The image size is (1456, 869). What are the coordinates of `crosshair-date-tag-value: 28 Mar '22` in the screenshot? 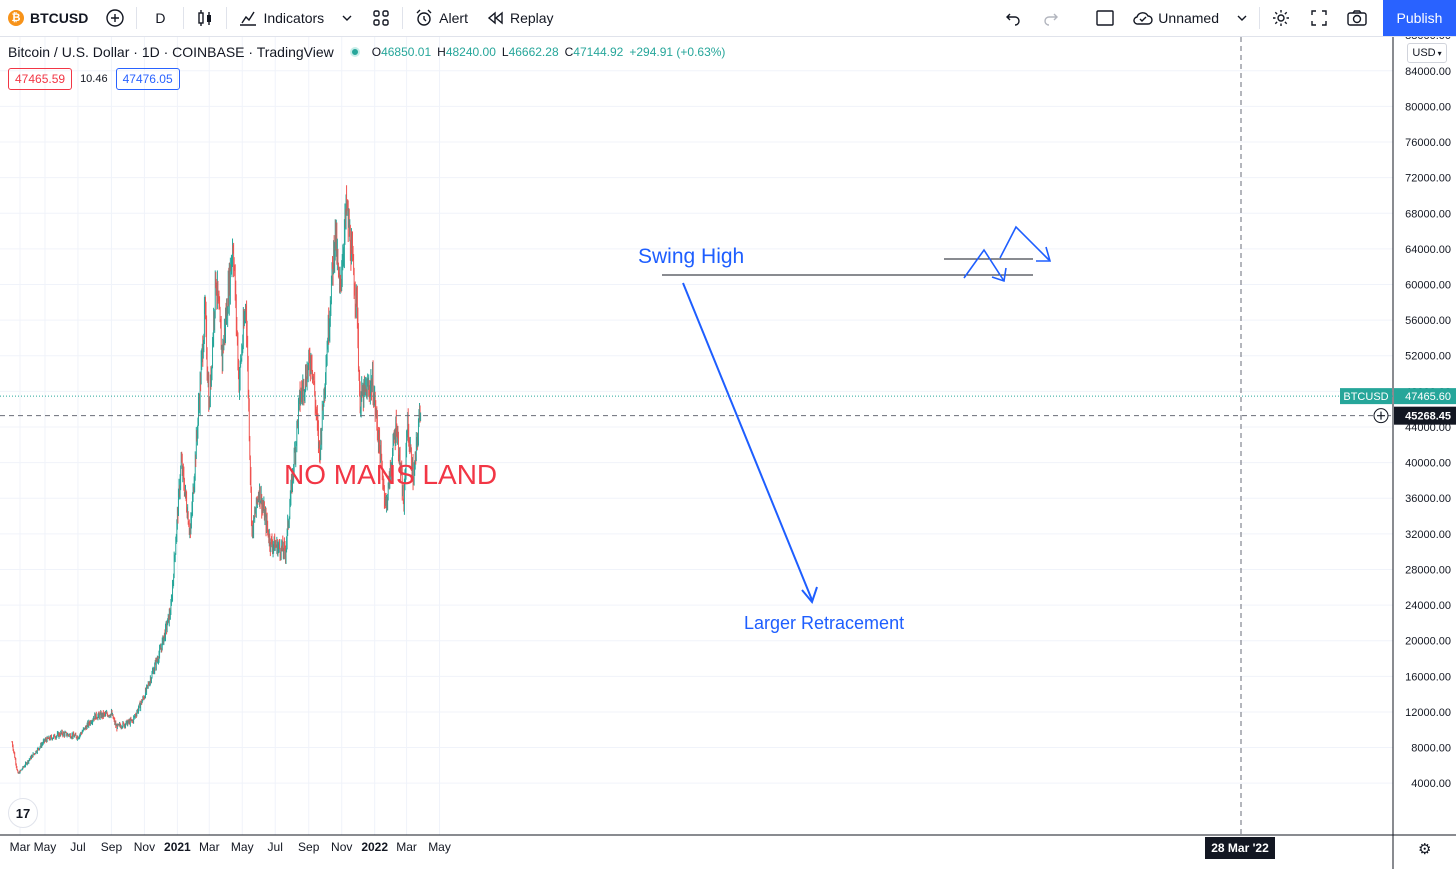 It's located at (1240, 848).